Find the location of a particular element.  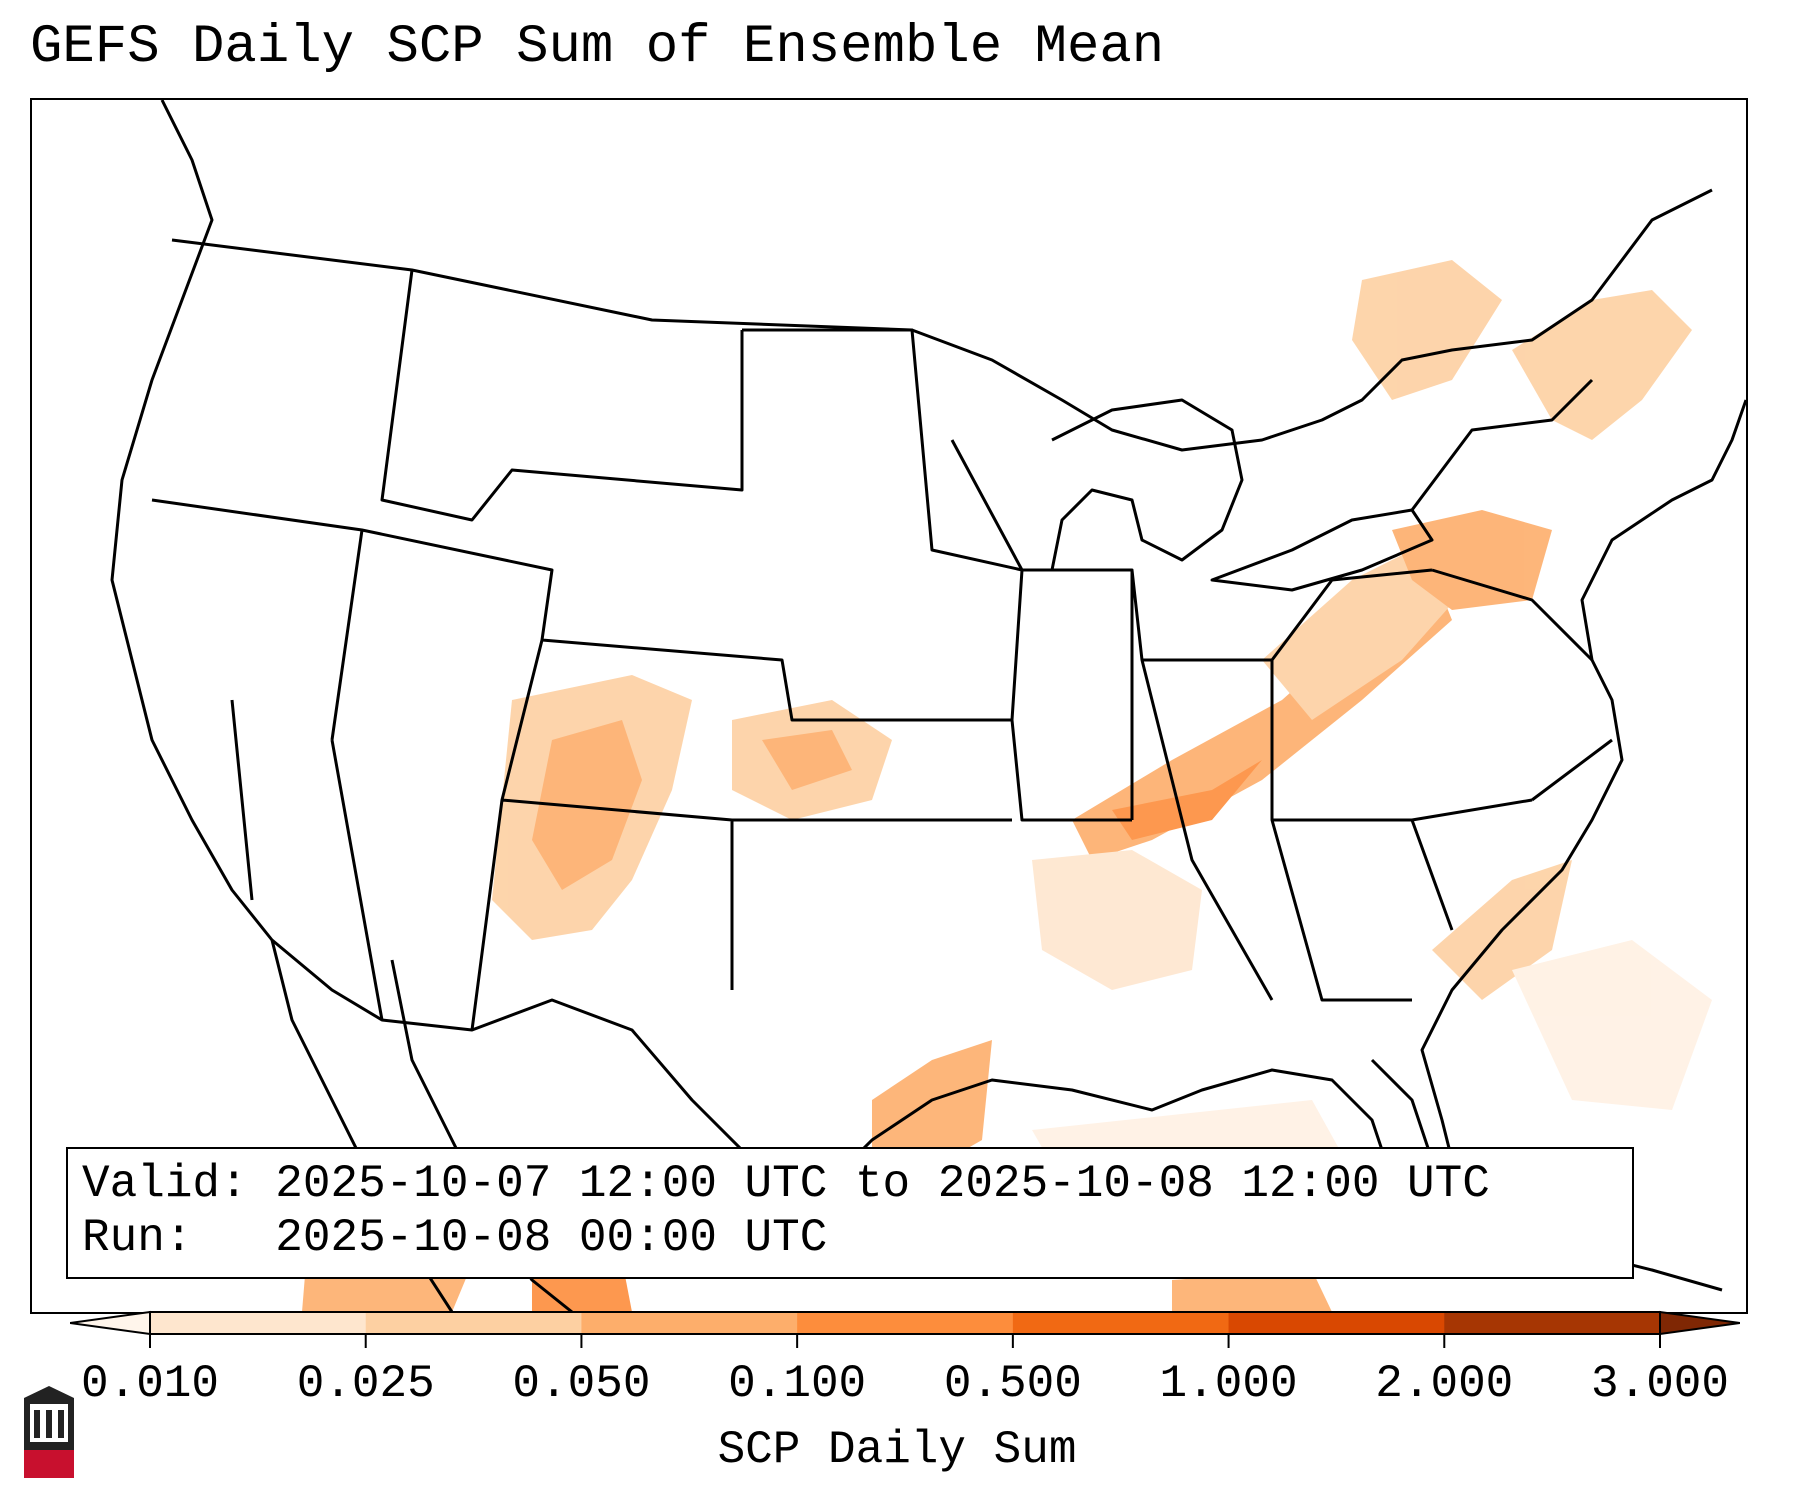

colorbar-tick-label: 0.500 is located at coordinates (1012, 1384).